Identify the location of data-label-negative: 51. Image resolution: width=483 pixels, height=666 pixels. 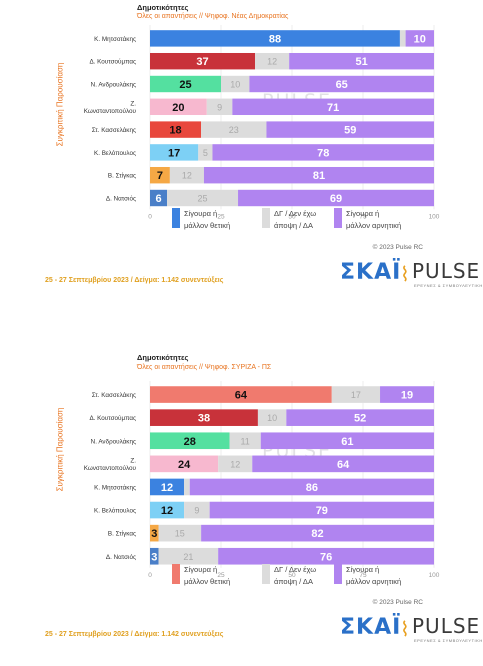
(361, 62).